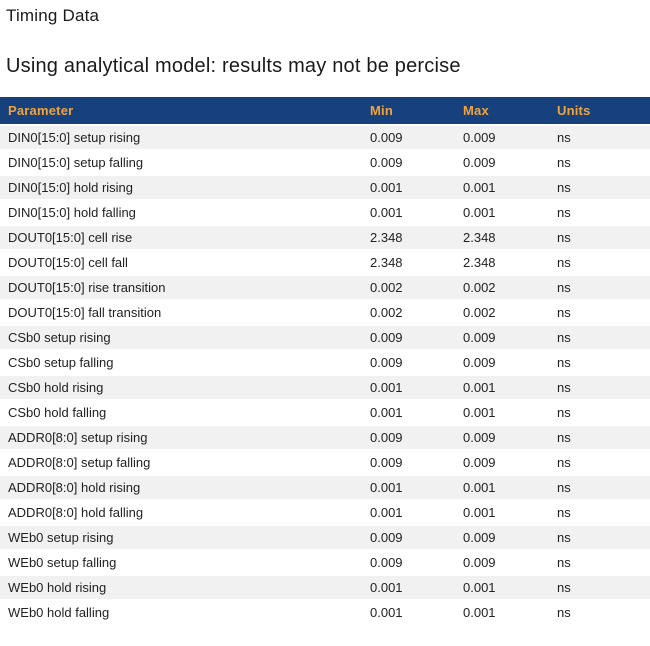  What do you see at coordinates (502, 110) in the screenshot?
I see `column-header-max: Max` at bounding box center [502, 110].